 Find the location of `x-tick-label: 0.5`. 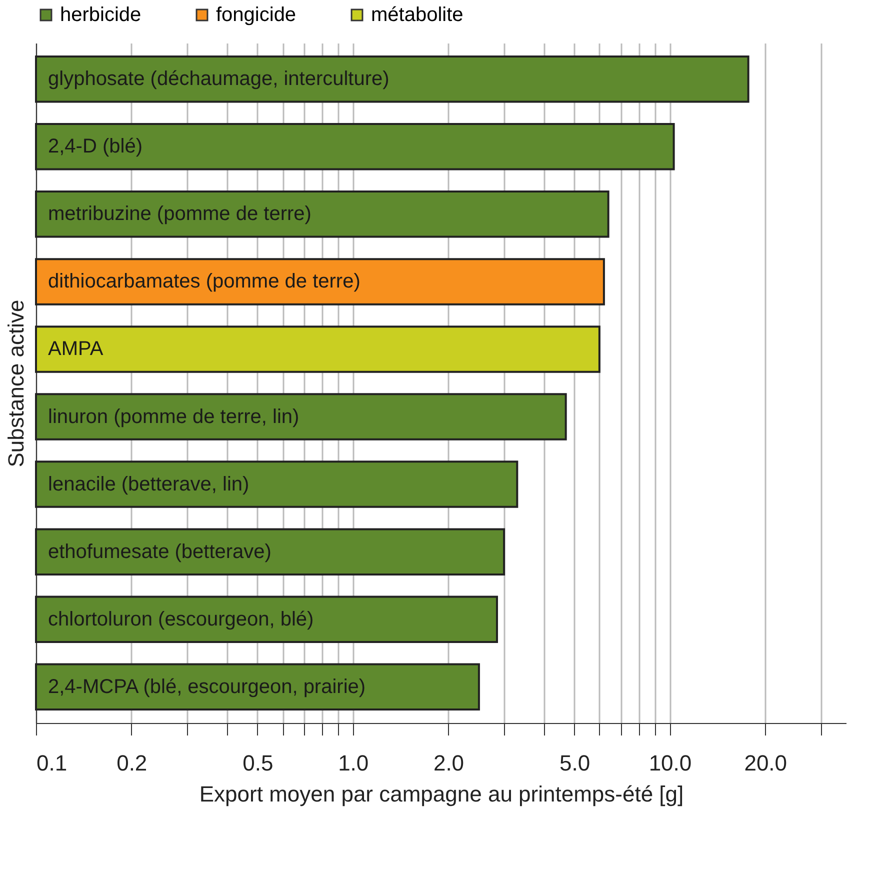

x-tick-label: 0.5 is located at coordinates (258, 763).